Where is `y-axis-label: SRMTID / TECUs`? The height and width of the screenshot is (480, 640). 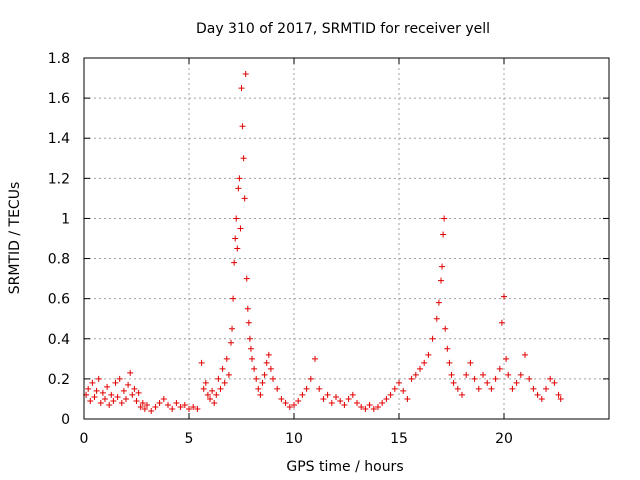
y-axis-label: SRMTID / TECUs is located at coordinates (15, 238).